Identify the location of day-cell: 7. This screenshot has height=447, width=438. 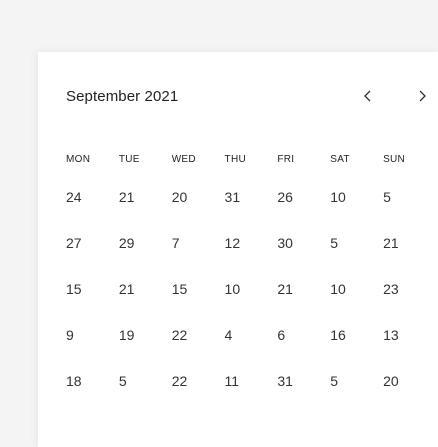
(175, 243).